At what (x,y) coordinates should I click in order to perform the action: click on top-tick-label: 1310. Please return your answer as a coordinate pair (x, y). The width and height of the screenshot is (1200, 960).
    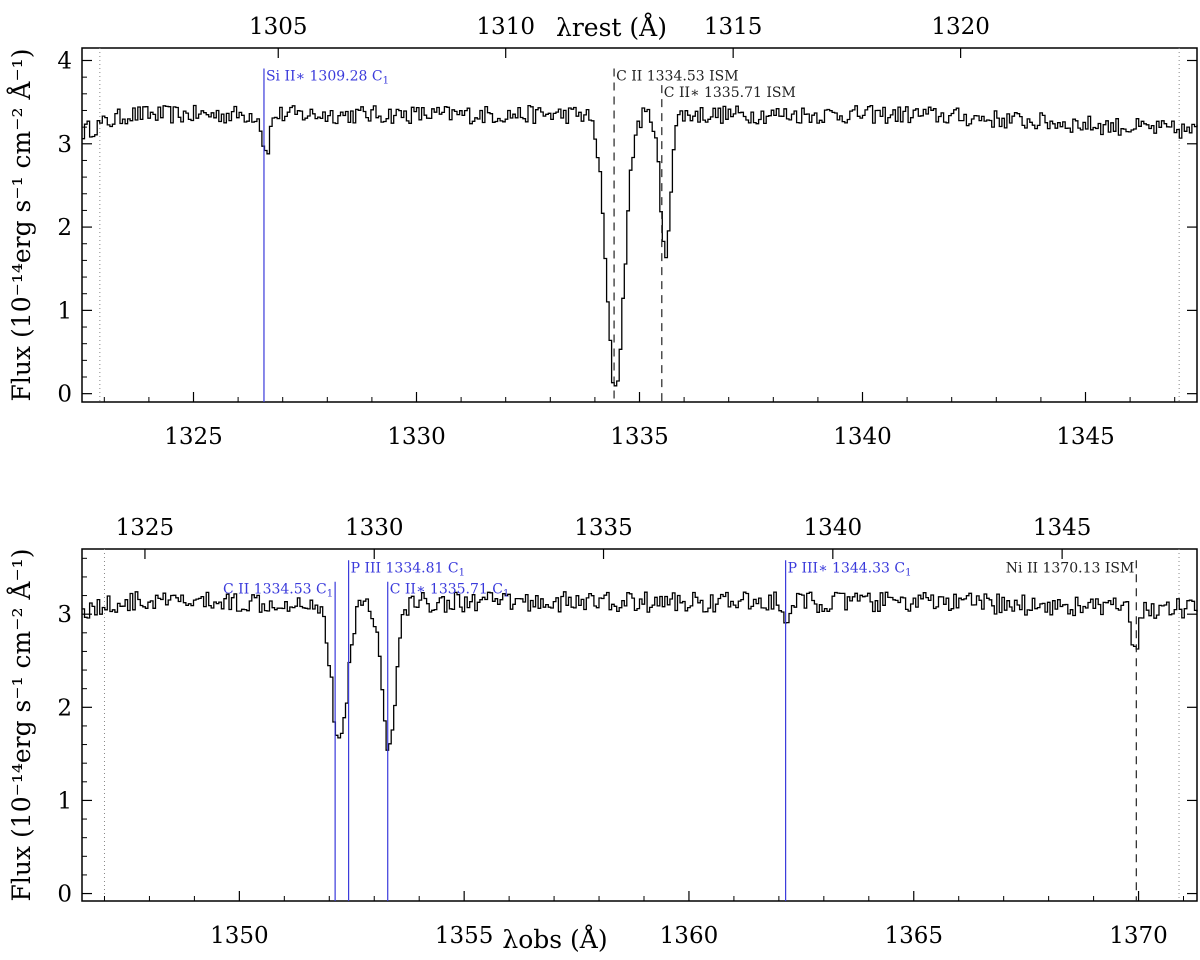
    Looking at the image, I should click on (505, 27).